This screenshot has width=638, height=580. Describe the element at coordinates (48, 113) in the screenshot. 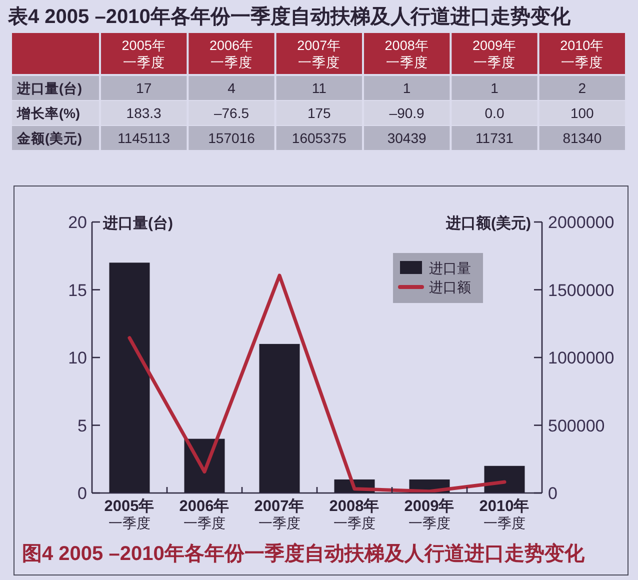

I see `row-label: 增长率(%)` at that location.